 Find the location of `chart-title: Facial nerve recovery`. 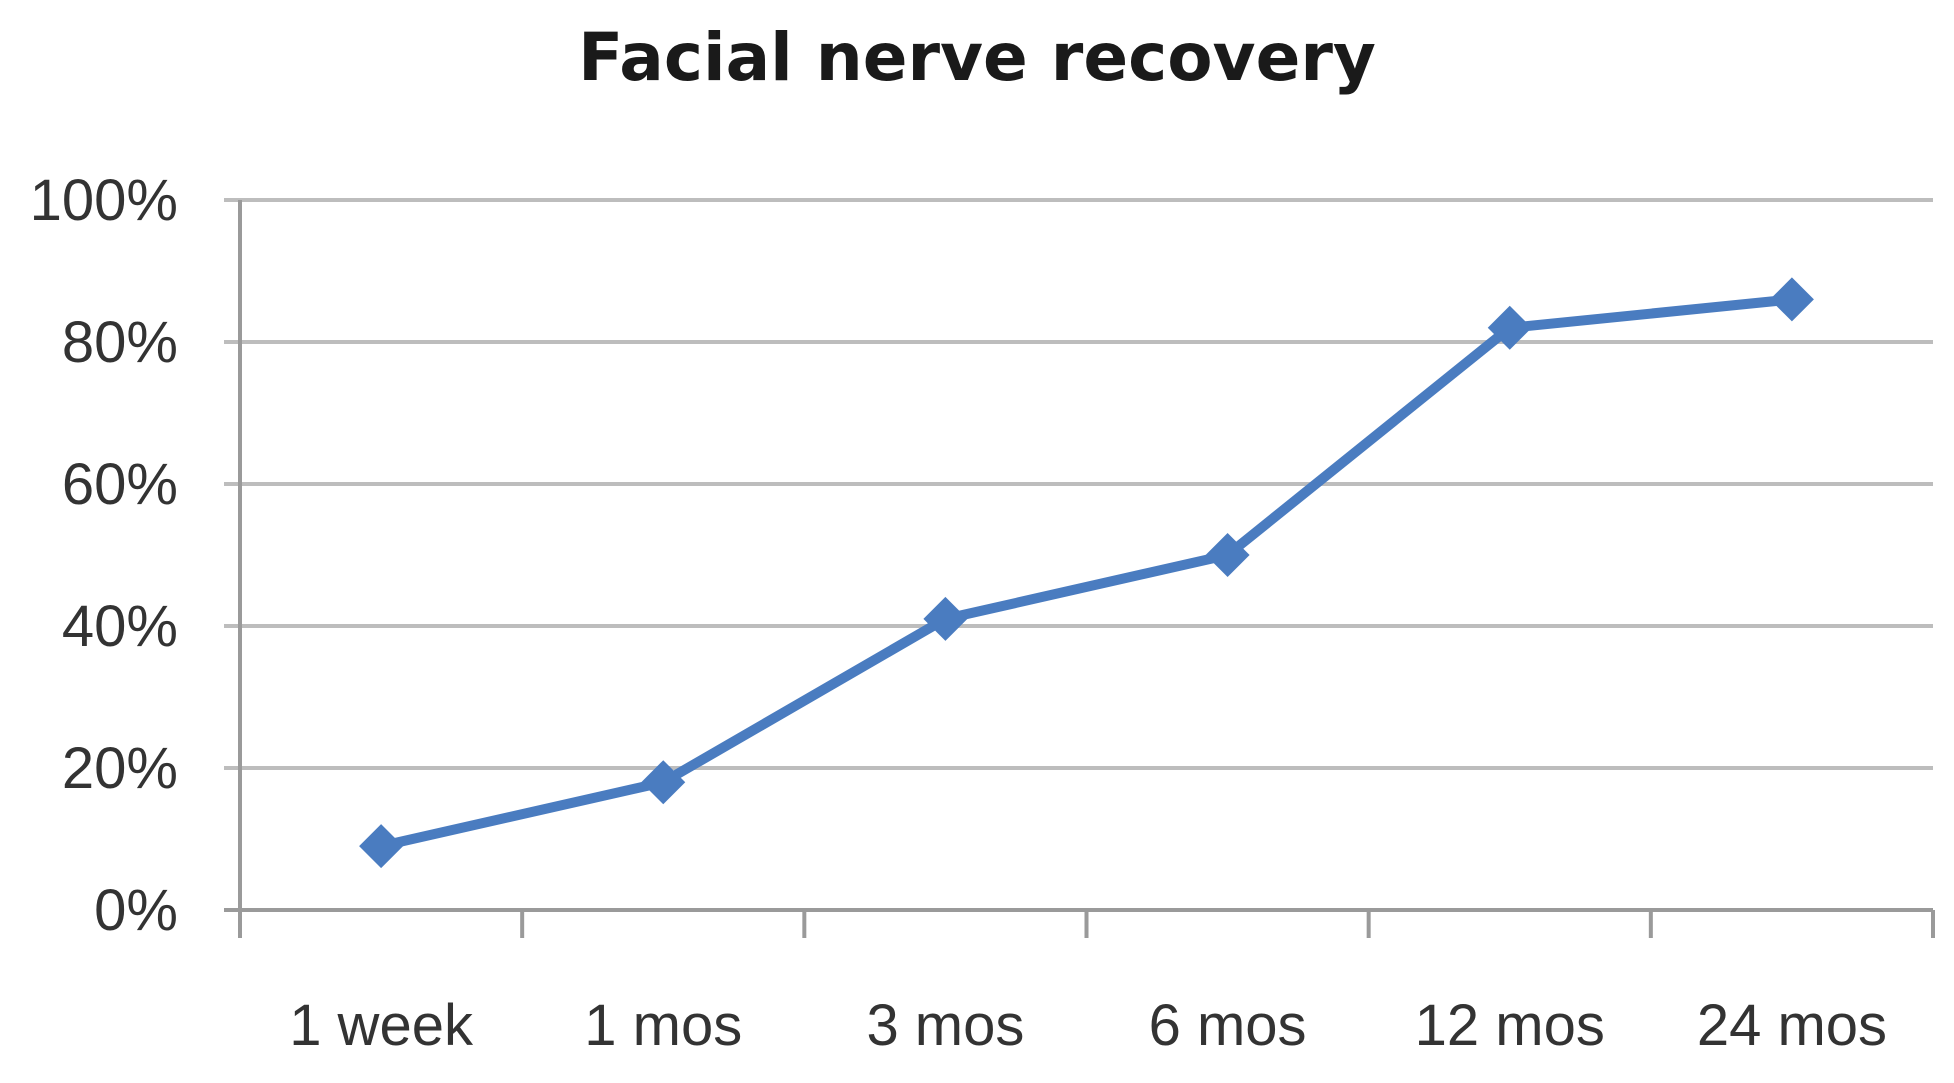

chart-title: Facial nerve recovery is located at coordinates (977, 57).